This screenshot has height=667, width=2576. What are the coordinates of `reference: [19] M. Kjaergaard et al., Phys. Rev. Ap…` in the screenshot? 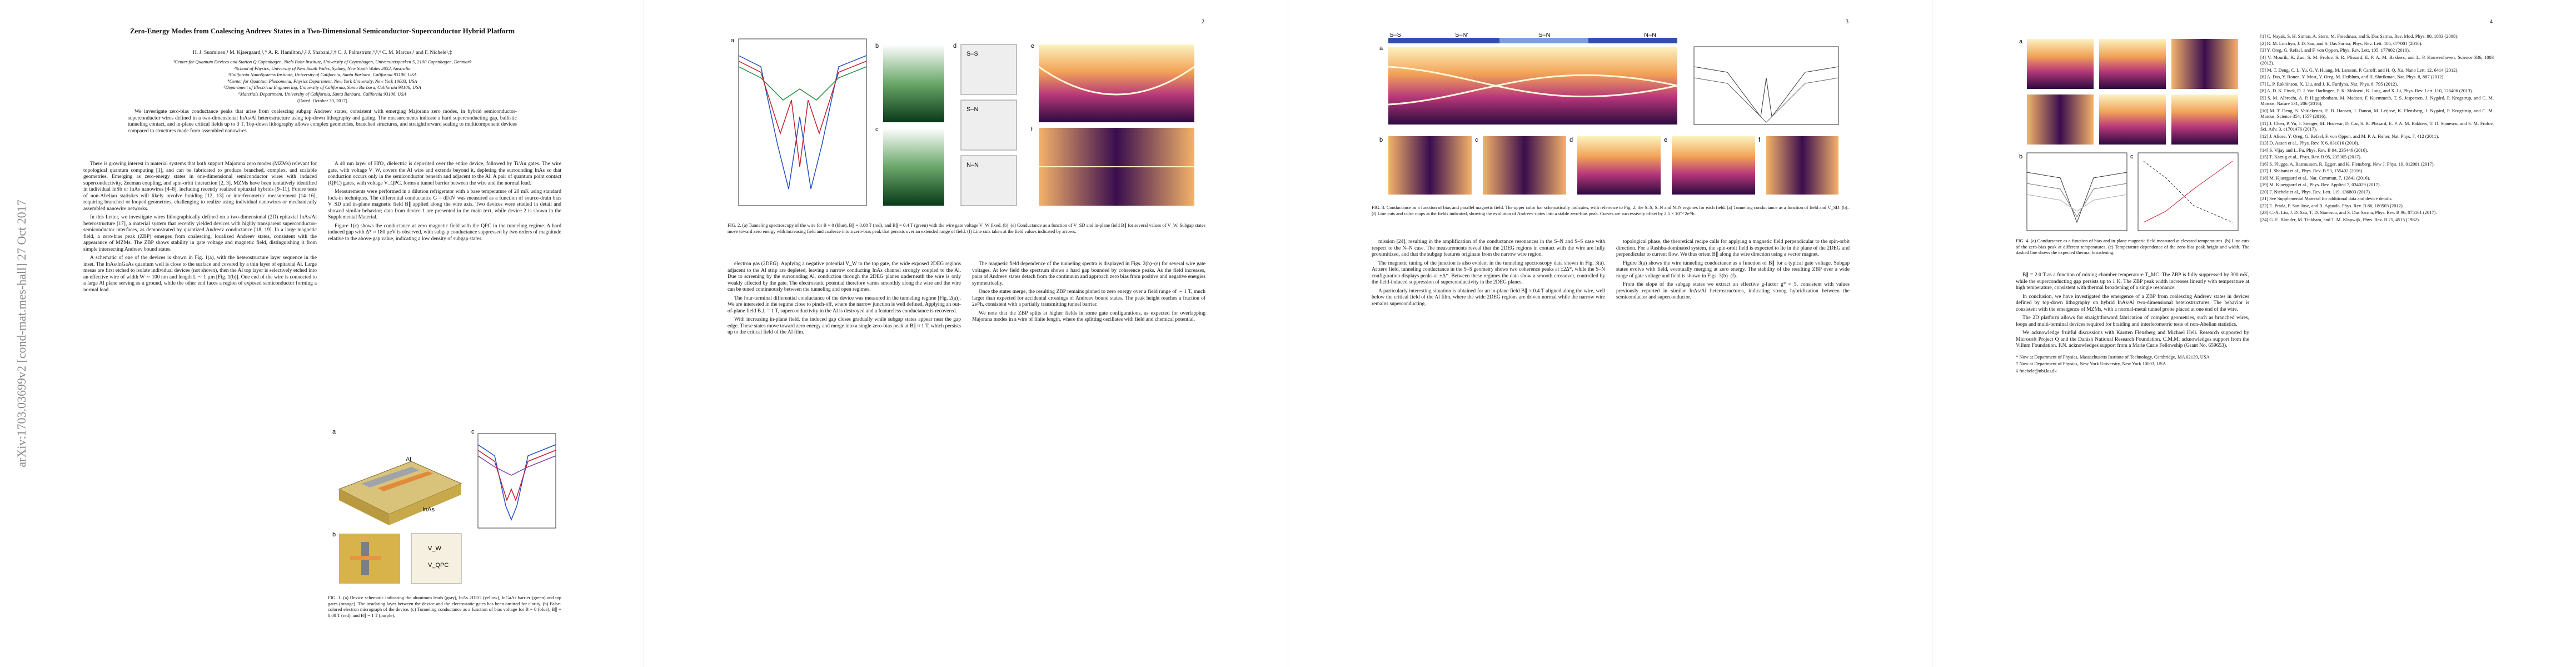 It's located at (2320, 184).